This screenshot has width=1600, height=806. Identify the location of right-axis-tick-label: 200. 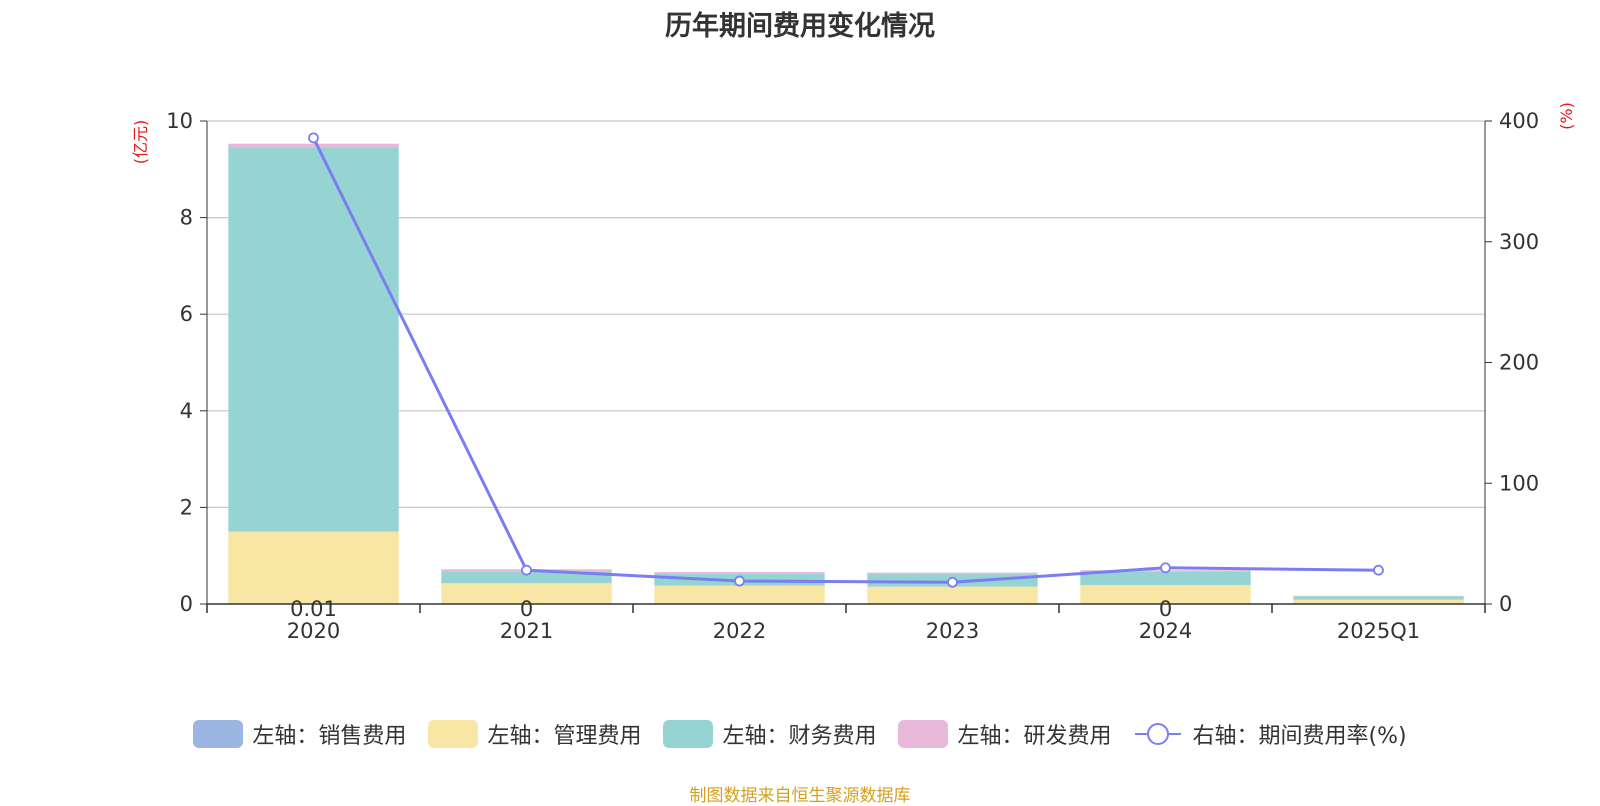
(1519, 363).